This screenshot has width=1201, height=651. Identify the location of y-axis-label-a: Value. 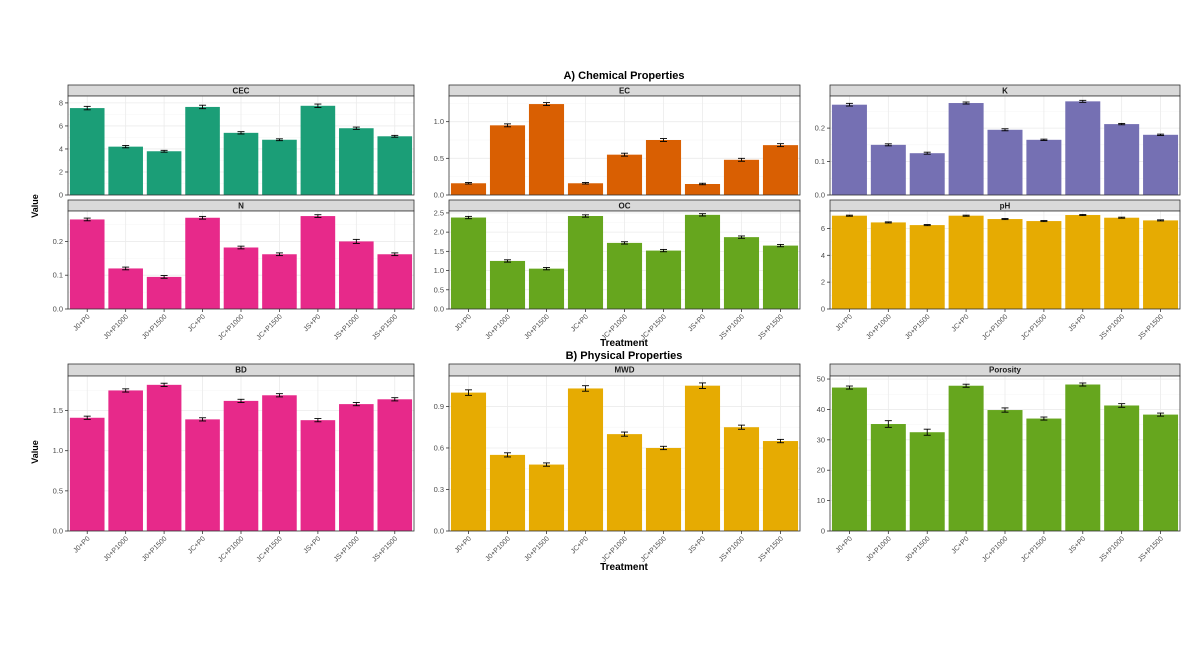
(35, 206).